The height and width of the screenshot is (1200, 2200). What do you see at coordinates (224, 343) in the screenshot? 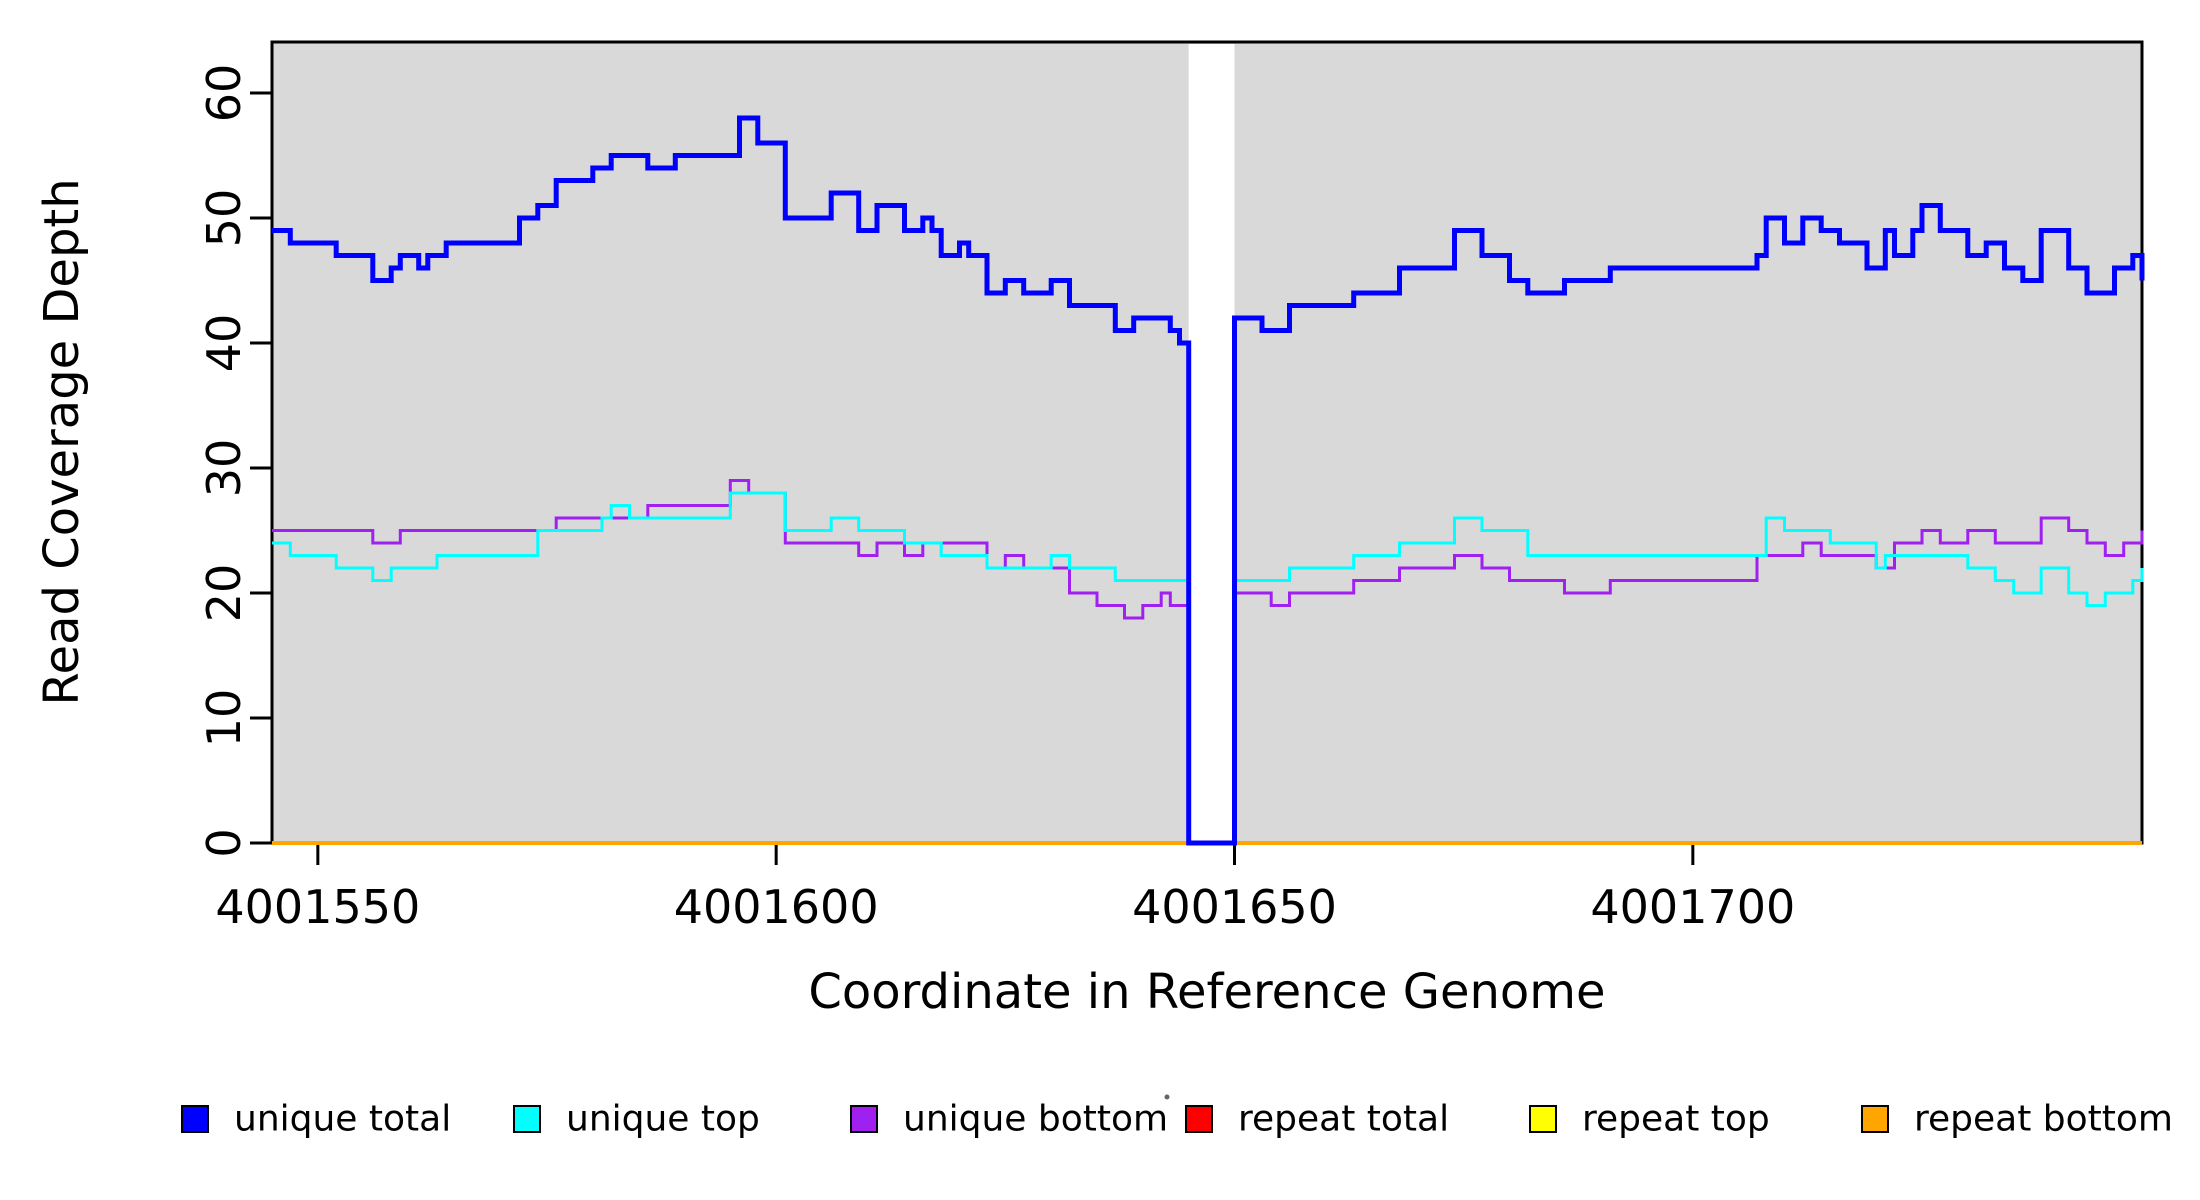
I see `y-tick-label: 40` at bounding box center [224, 343].